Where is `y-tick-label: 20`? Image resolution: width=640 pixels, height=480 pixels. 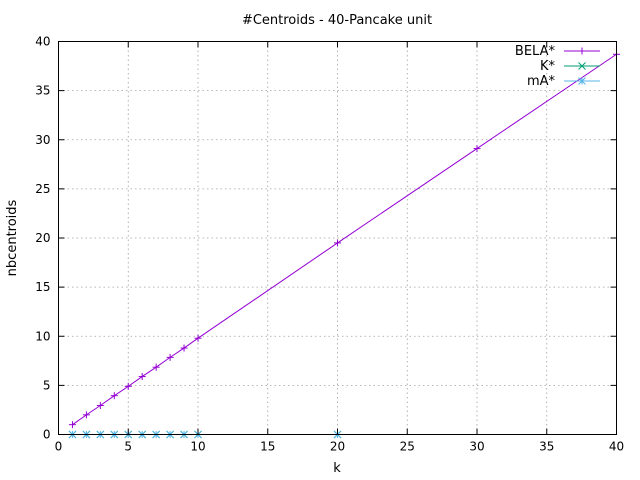 y-tick-label: 20 is located at coordinates (42, 238).